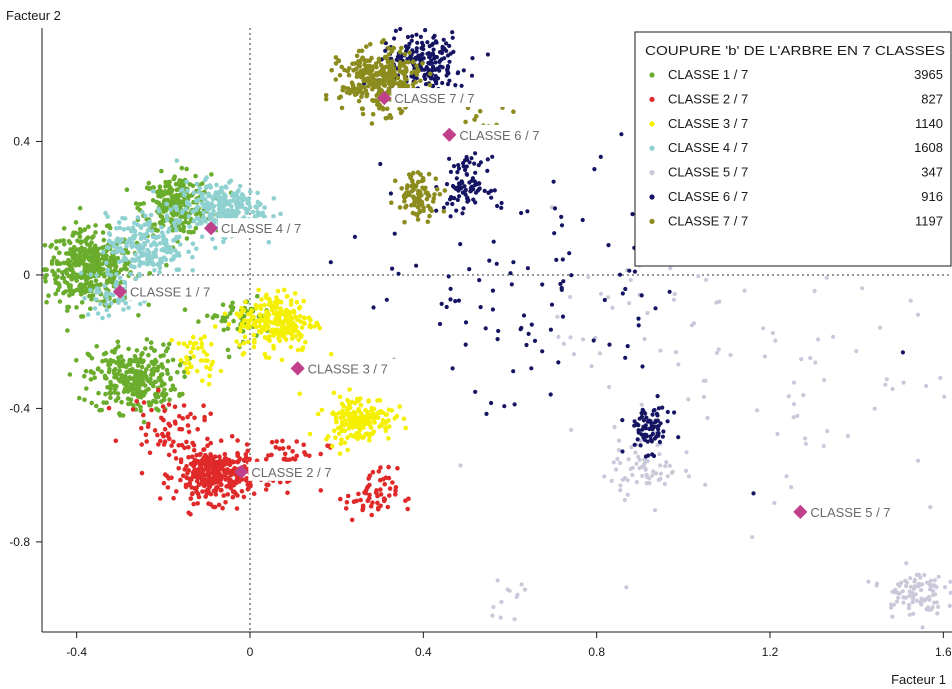 This screenshot has height=689, width=952. I want to click on legend-box, so click(793, 149).